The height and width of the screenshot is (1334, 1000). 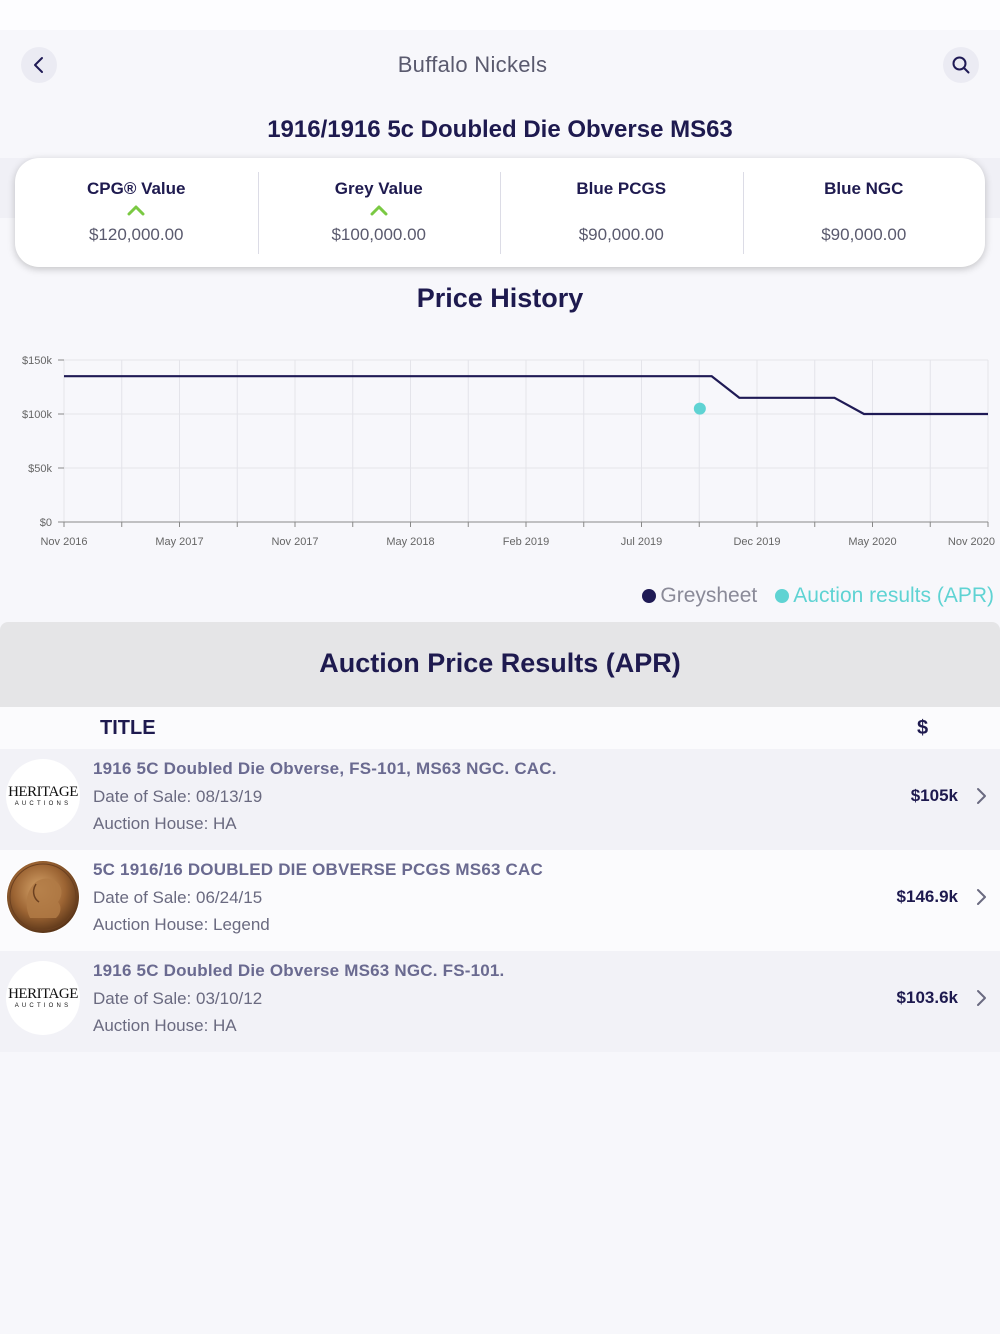 What do you see at coordinates (699, 408) in the screenshot?
I see `auction-result-point` at bounding box center [699, 408].